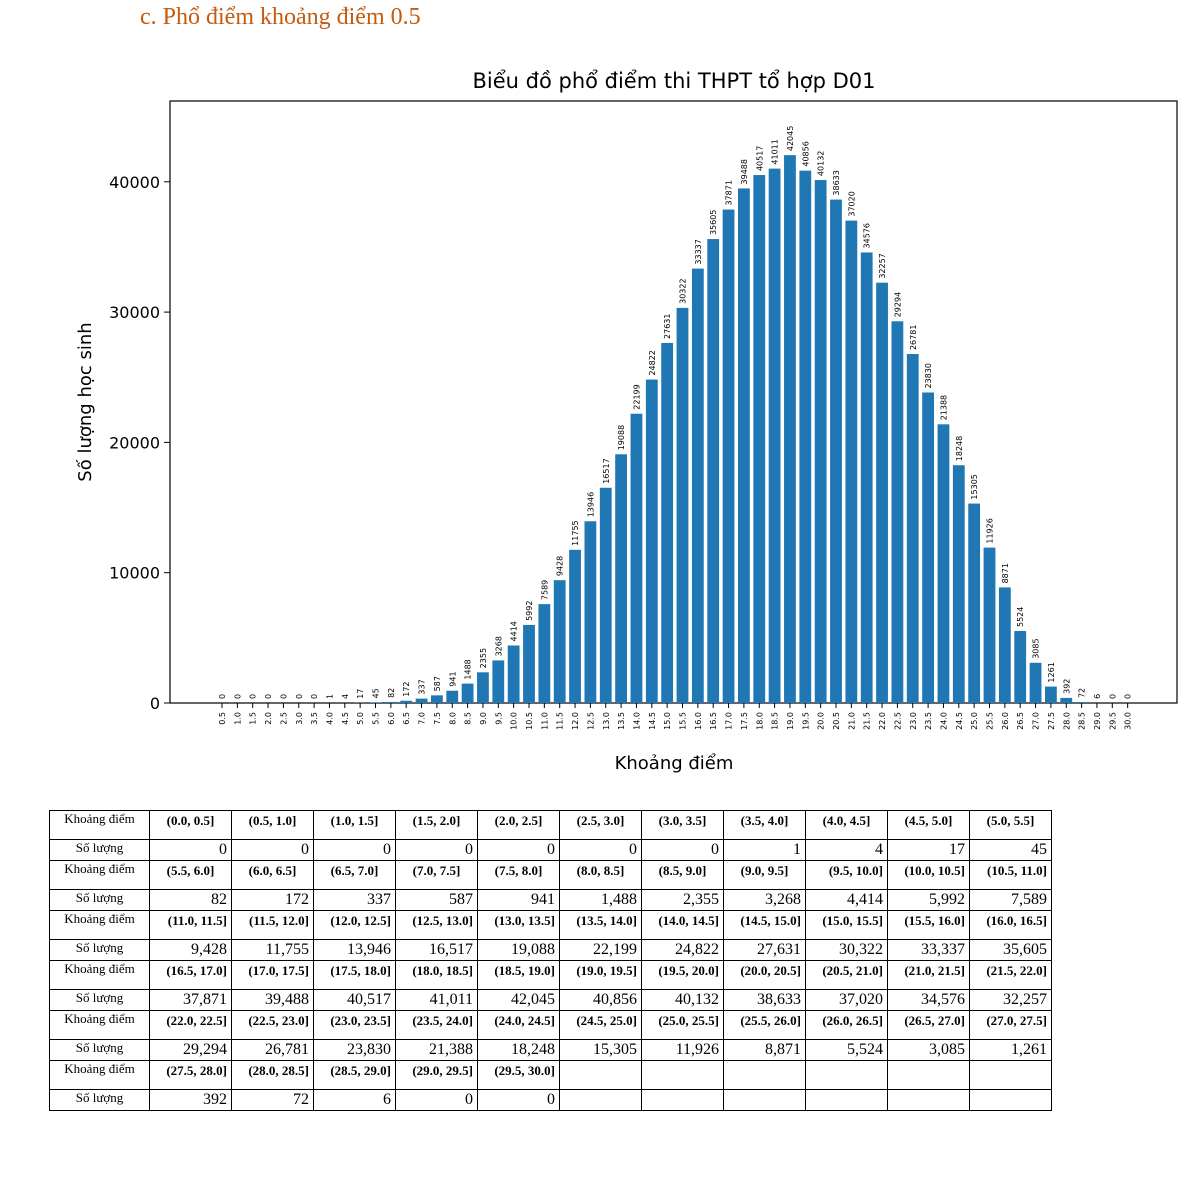 Image resolution: width=1200 pixels, height=1190 pixels. I want to click on interval-cell: (19.0, 19.5], so click(600, 975).